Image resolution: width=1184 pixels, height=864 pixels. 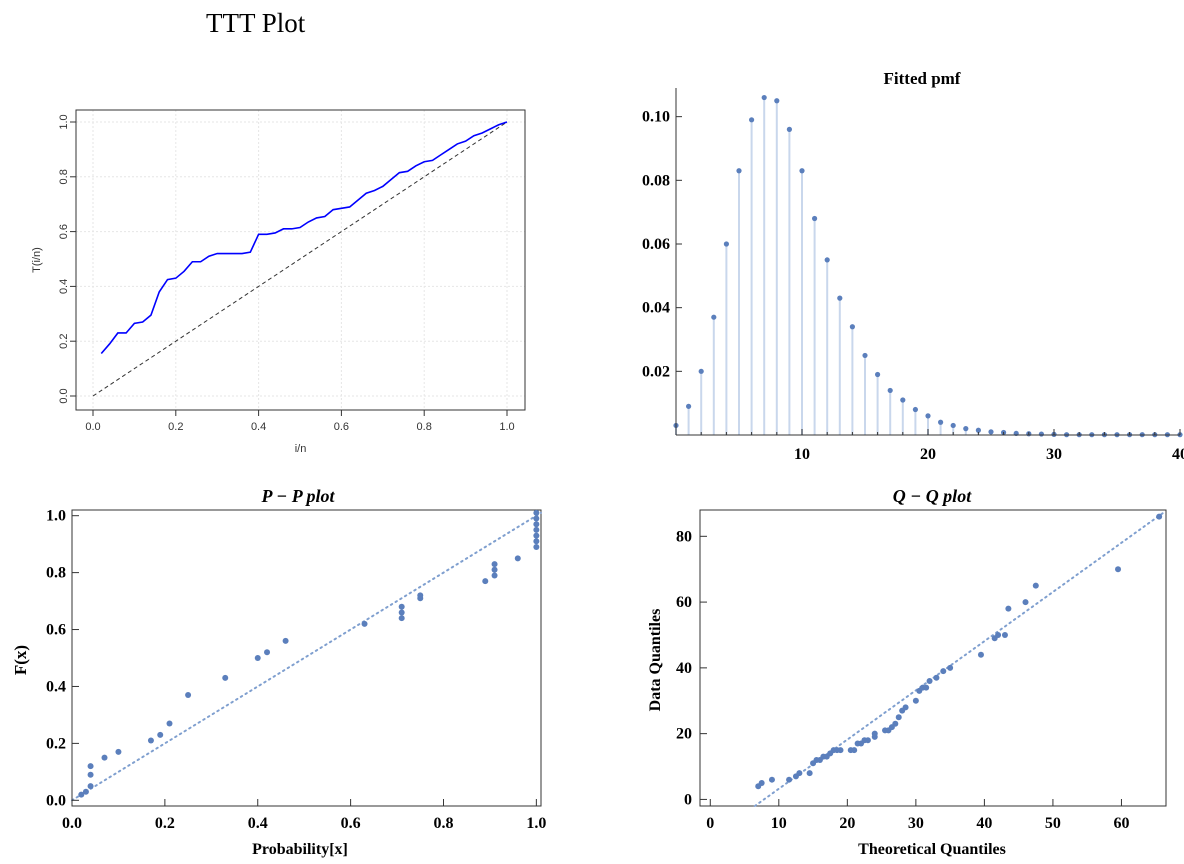 What do you see at coordinates (56, 800) in the screenshot?
I see `pp-ytick-label: 0.0` at bounding box center [56, 800].